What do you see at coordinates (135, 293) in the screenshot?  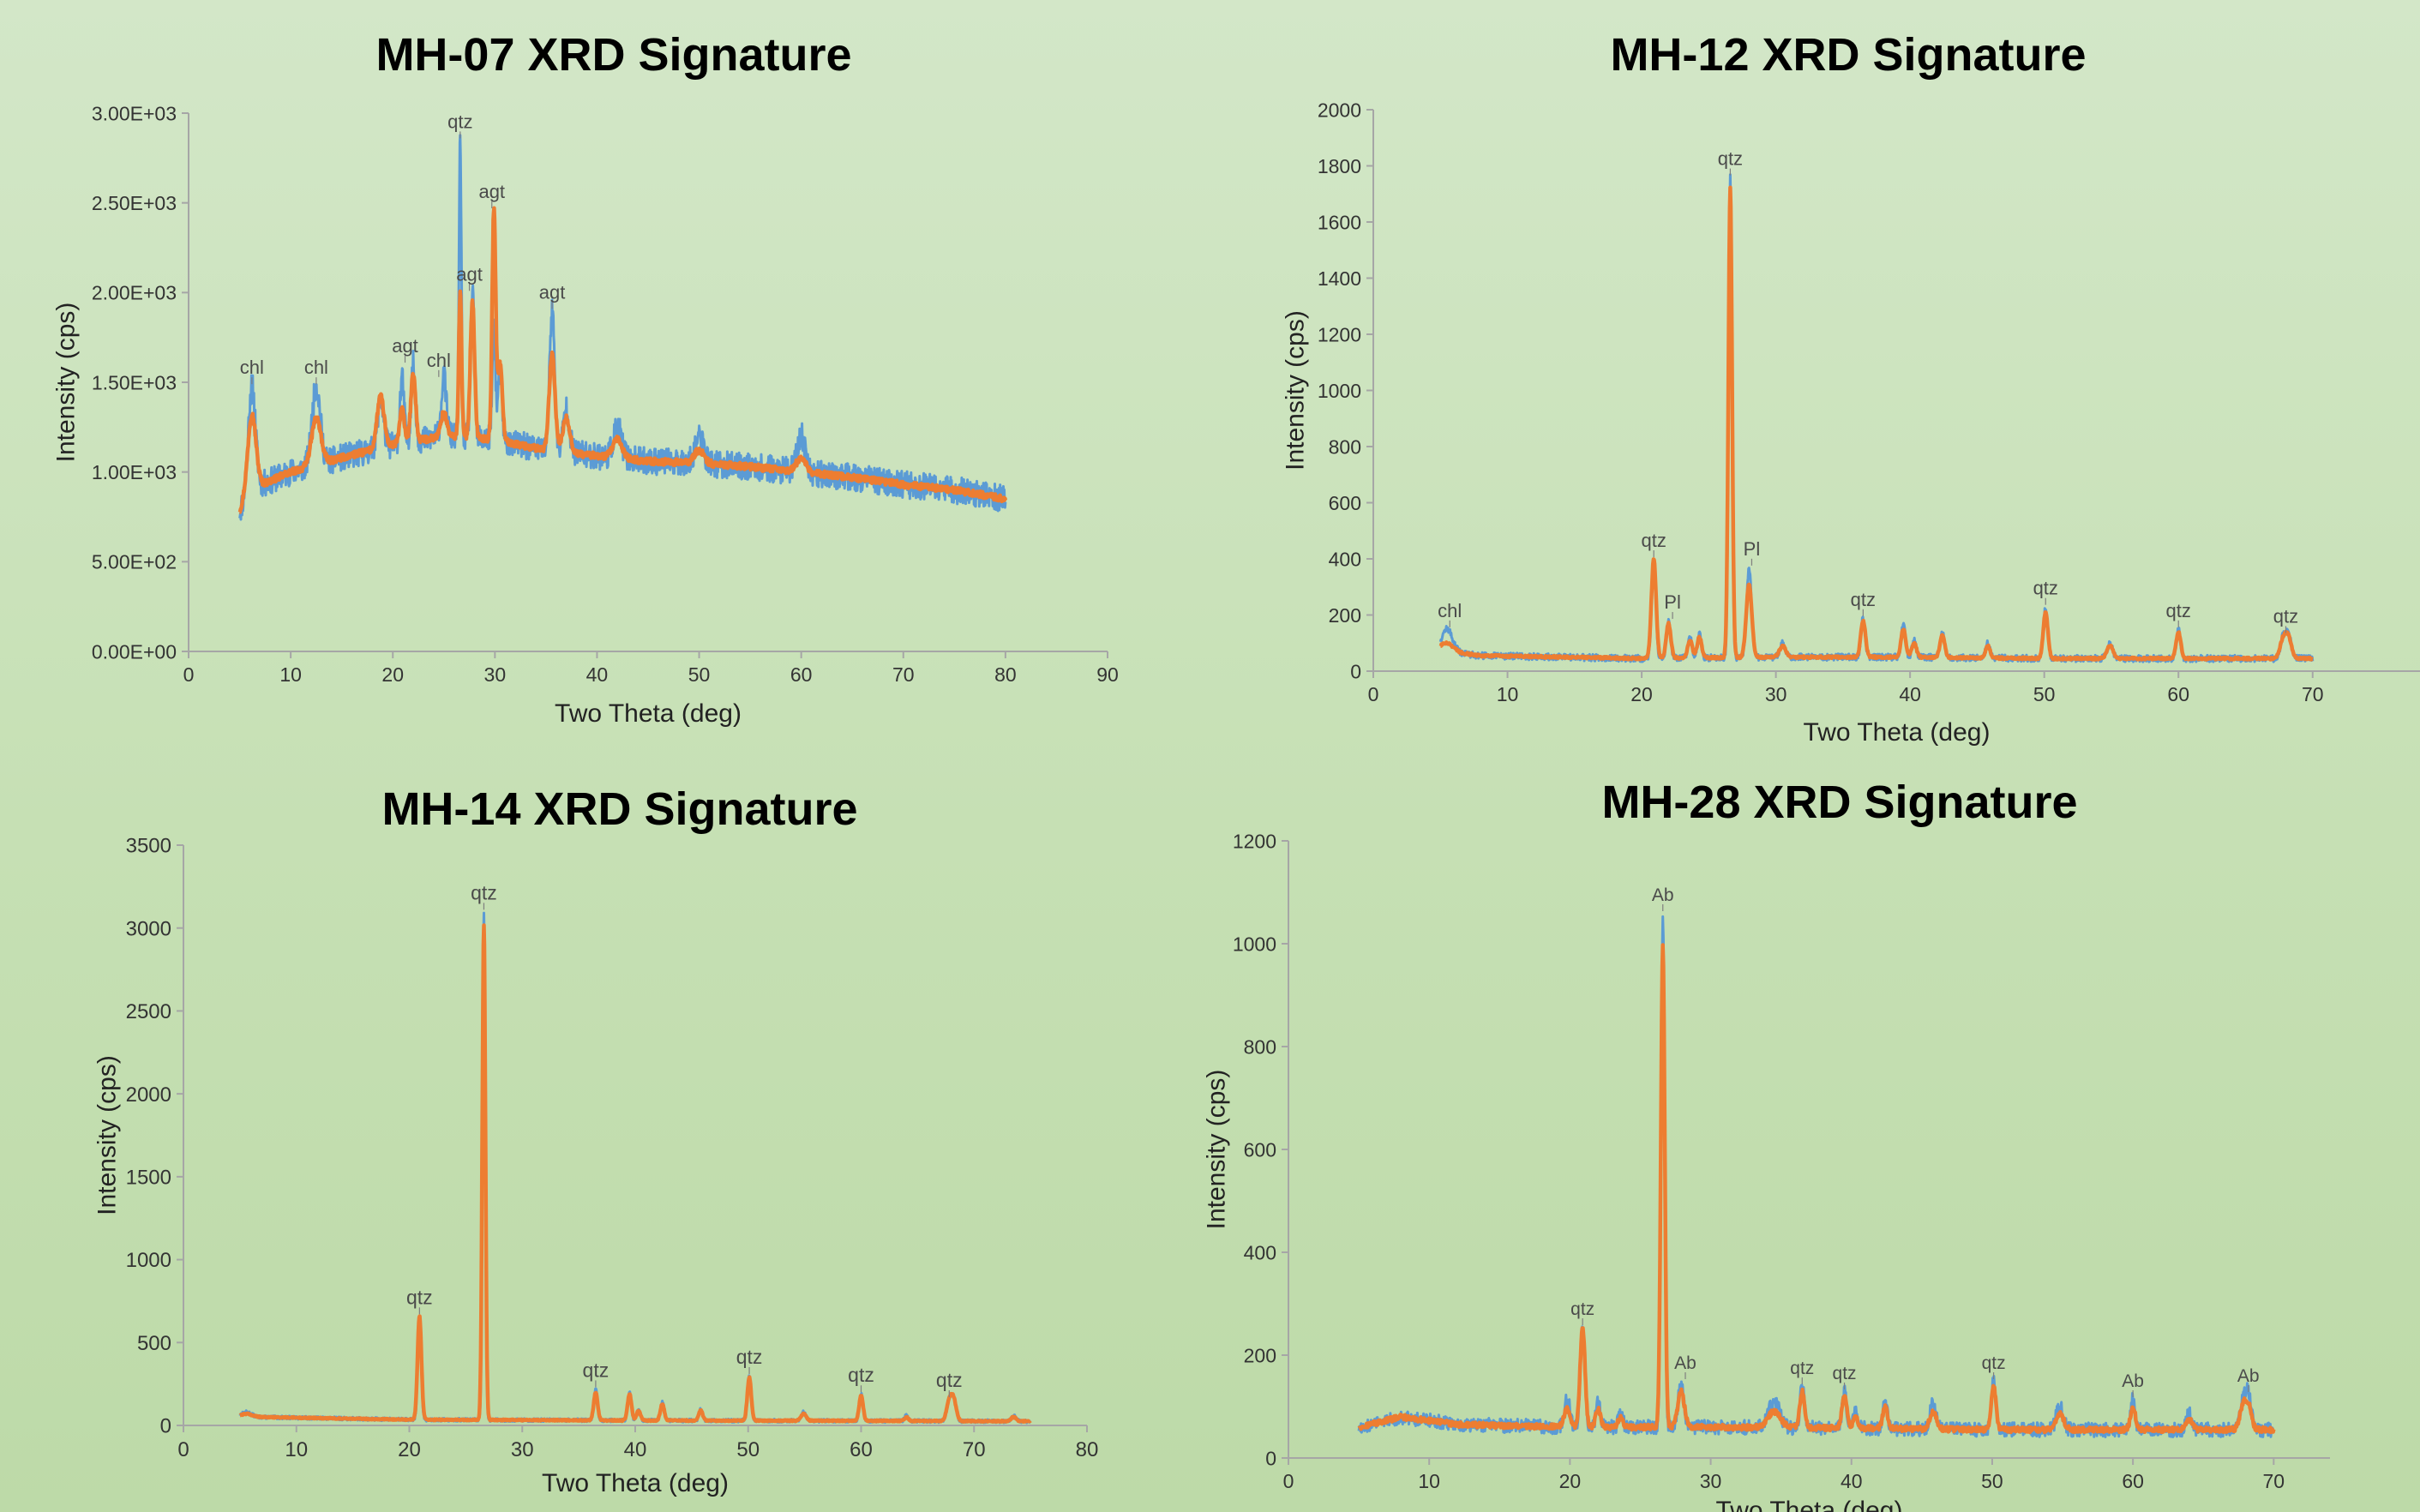 I see `y-tick-label: 2.00E+03` at bounding box center [135, 293].